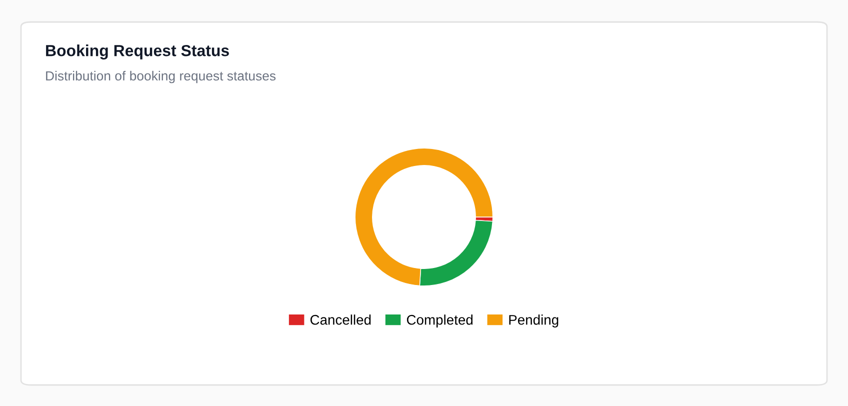 The width and height of the screenshot is (848, 406). I want to click on text: Booking Request Status, so click(137, 52).